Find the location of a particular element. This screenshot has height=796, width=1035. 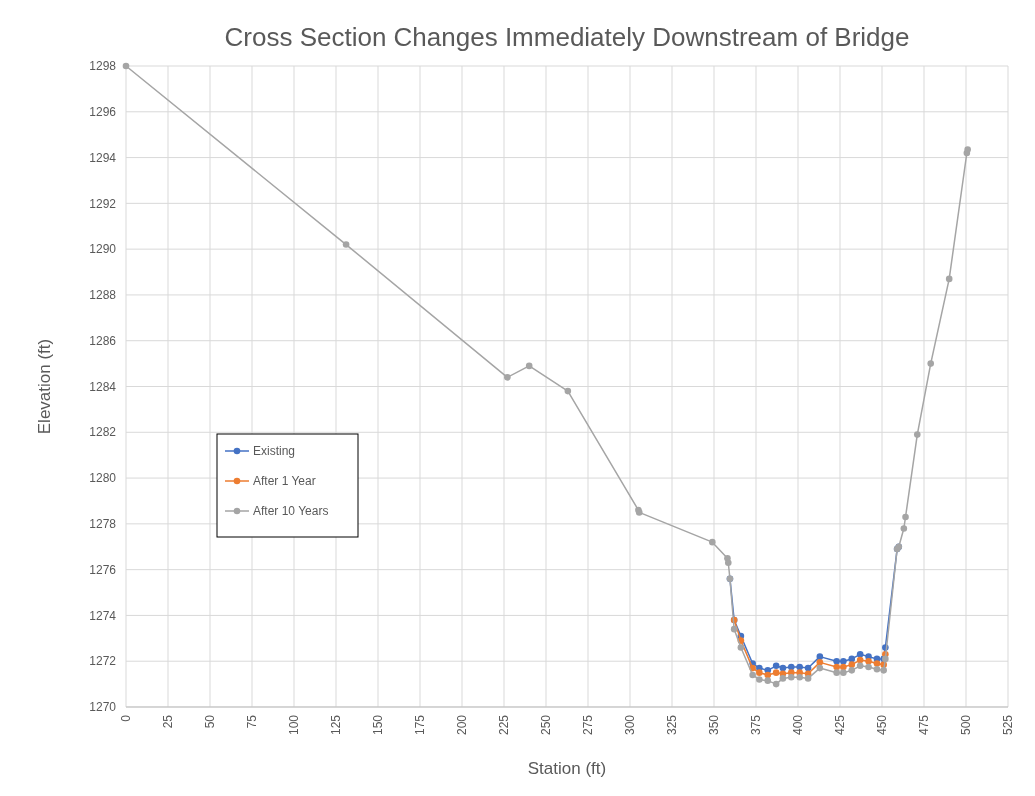

y-tick-label: 1282 is located at coordinates (103, 432).